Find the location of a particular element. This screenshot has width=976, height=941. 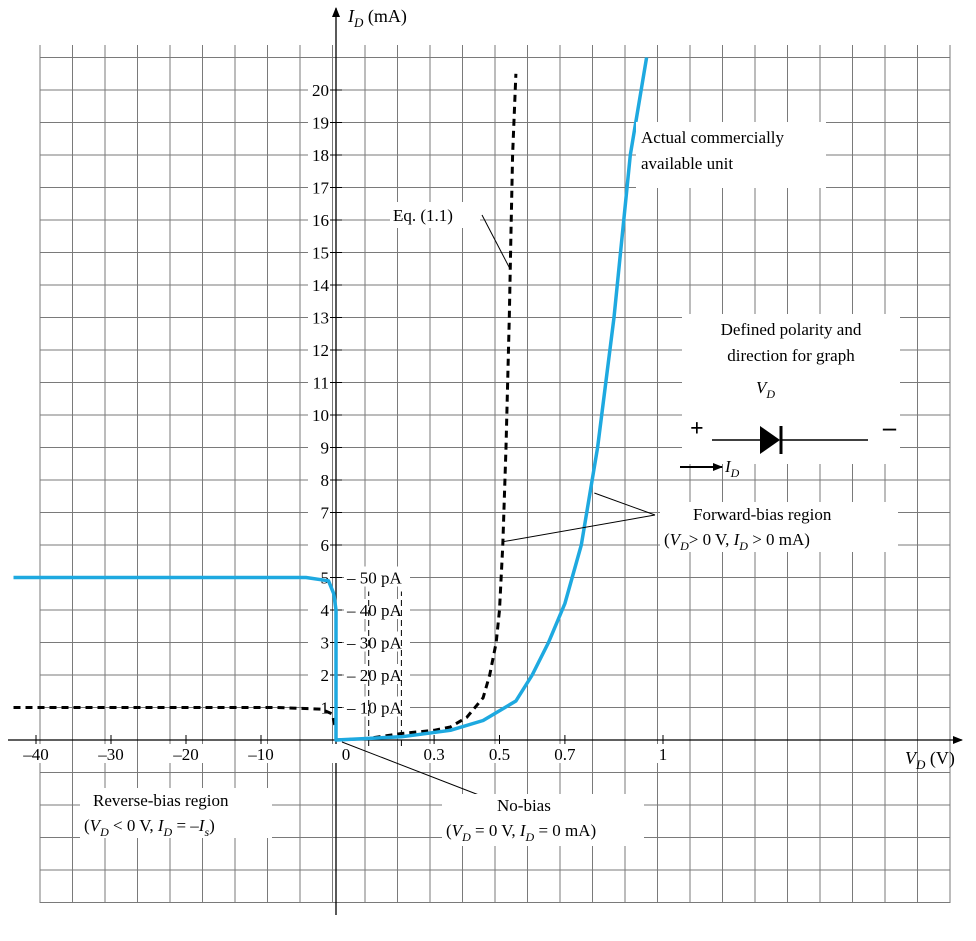

x-tick-label: 0 is located at coordinates (346, 754).